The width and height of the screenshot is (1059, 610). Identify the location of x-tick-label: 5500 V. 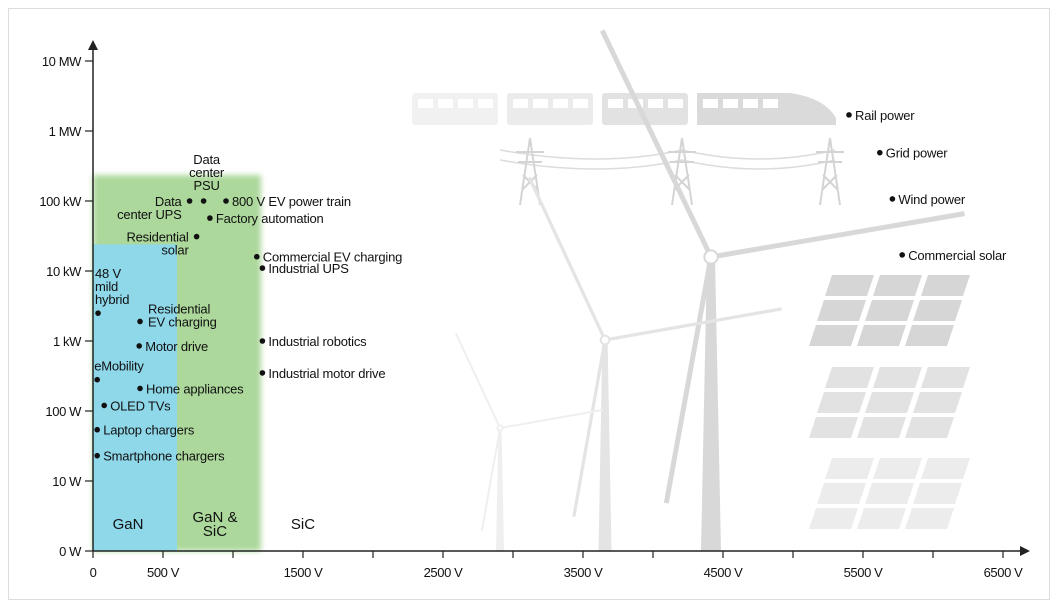
(864, 572).